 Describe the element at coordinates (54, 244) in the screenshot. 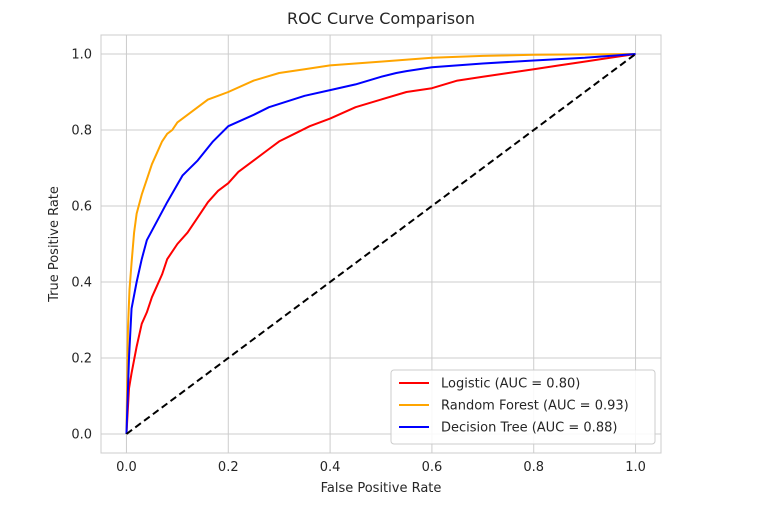

I see `y-axis-label: True Positive Rate` at that location.